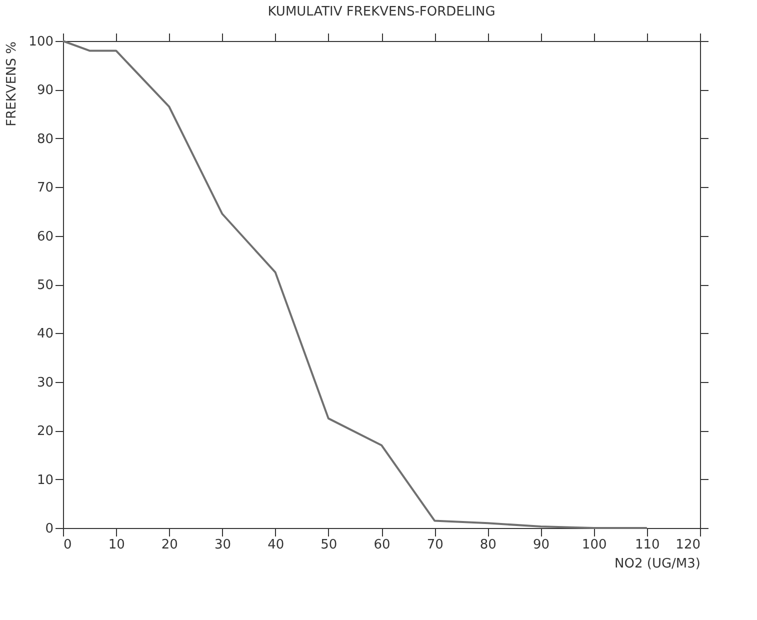 The image size is (757, 620). I want to click on x-tick-label: 120, so click(688, 545).